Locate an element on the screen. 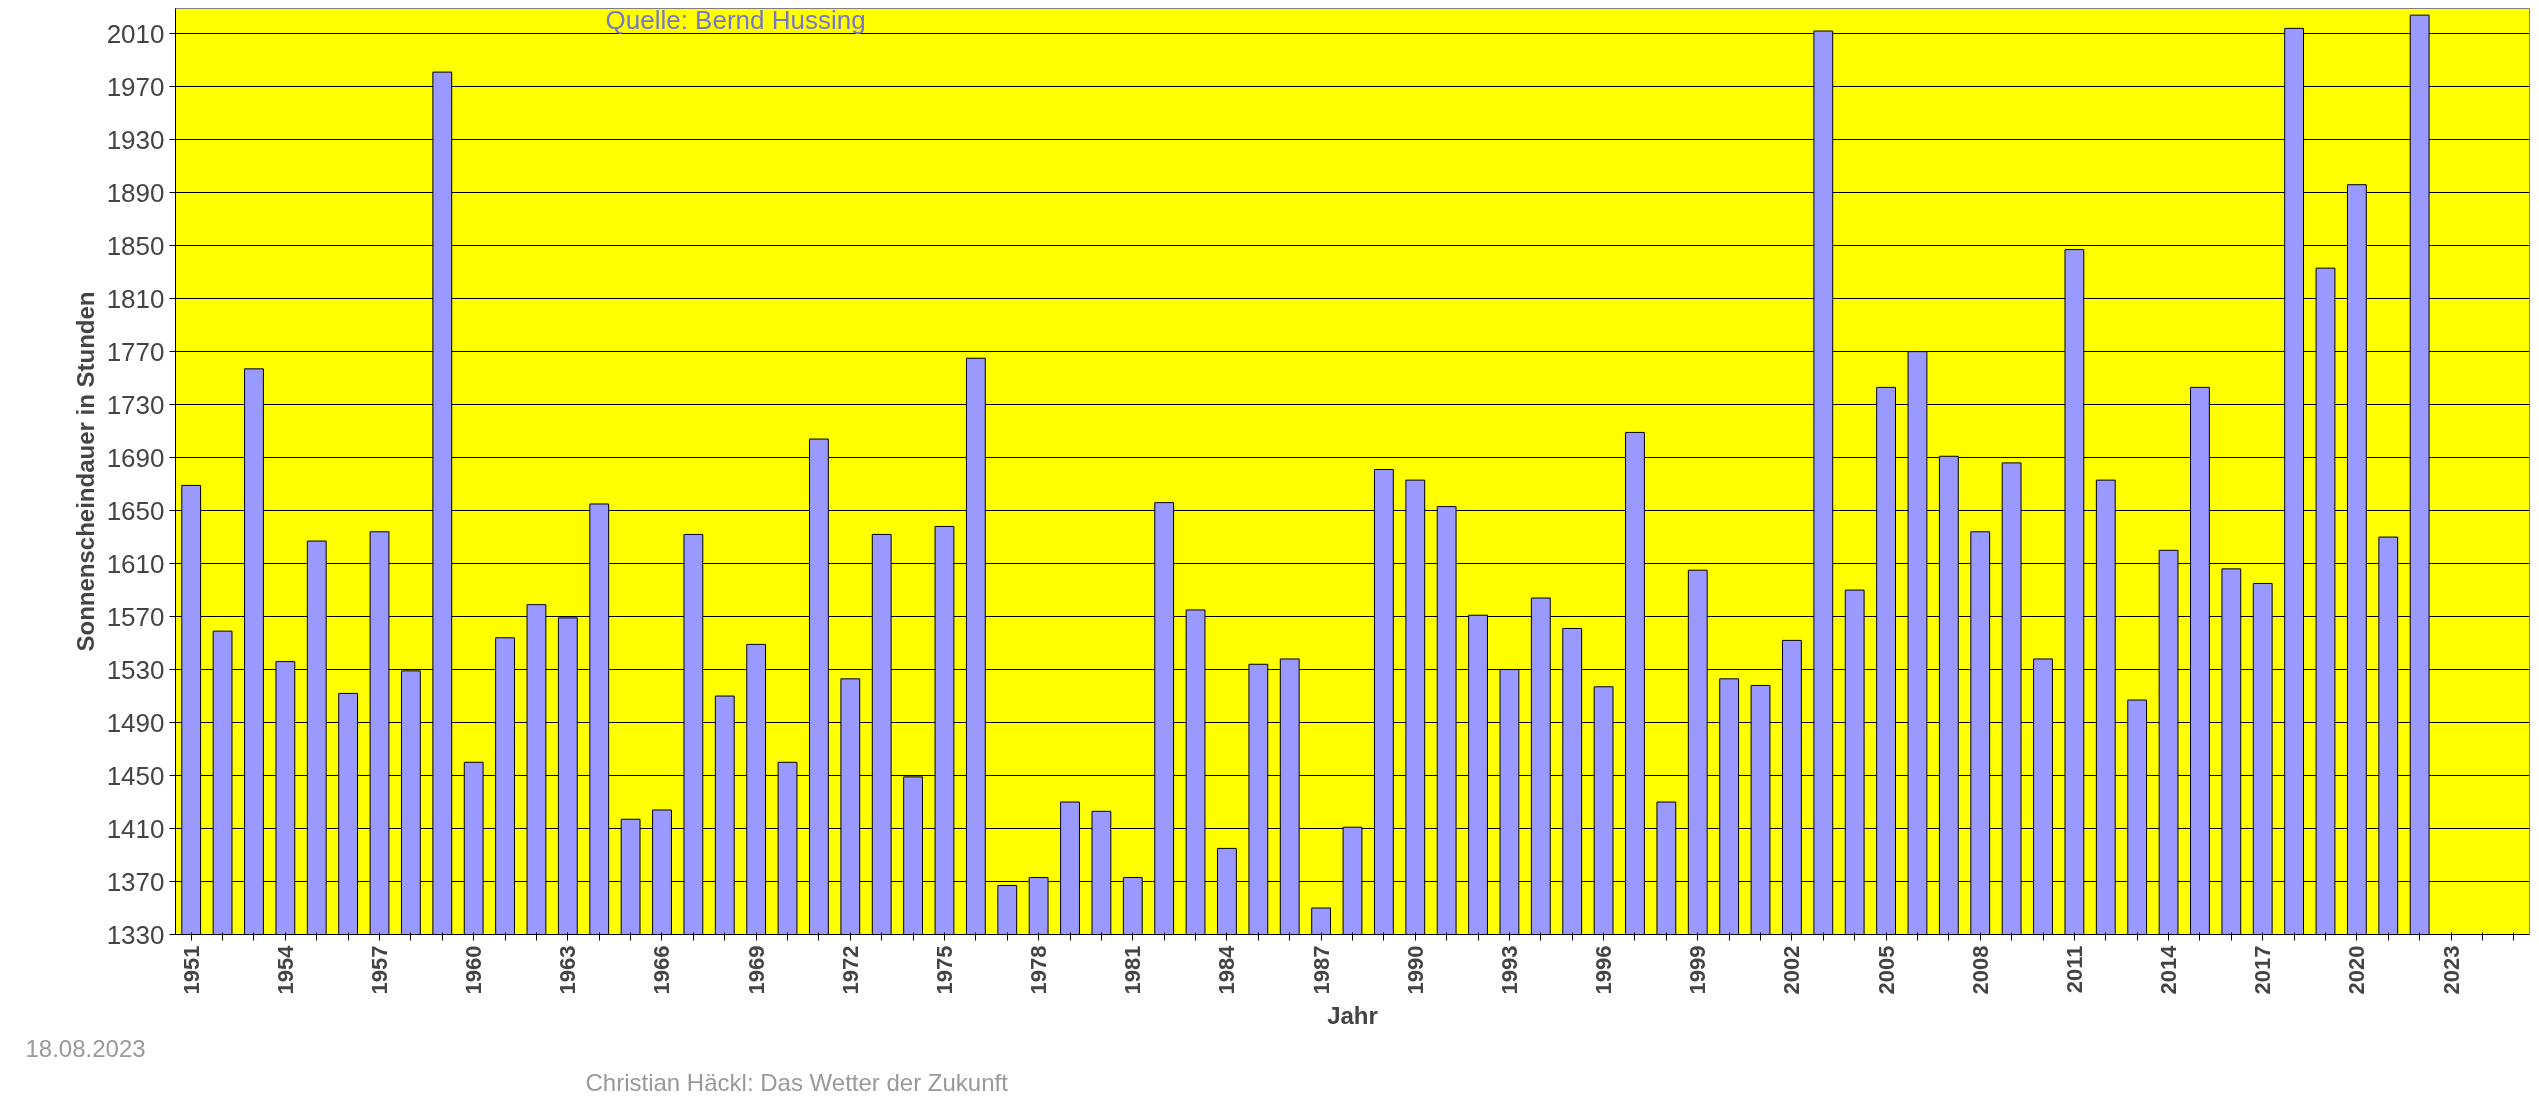 The image size is (2539, 1108). x-tick-label: 1972 is located at coordinates (850, 970).